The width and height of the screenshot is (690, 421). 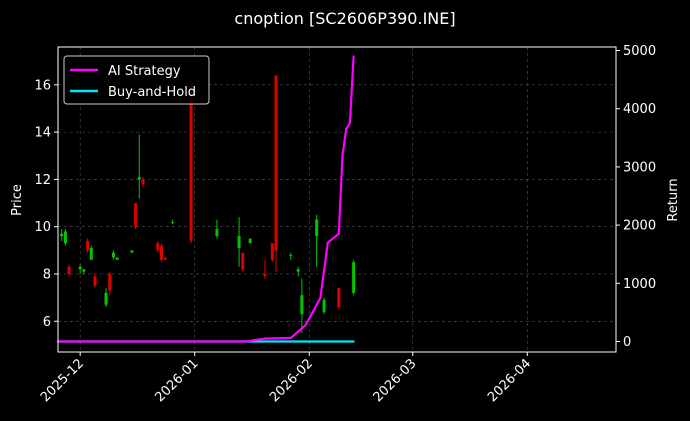 I want to click on y-tick-label-16: 16, so click(x=42, y=85).